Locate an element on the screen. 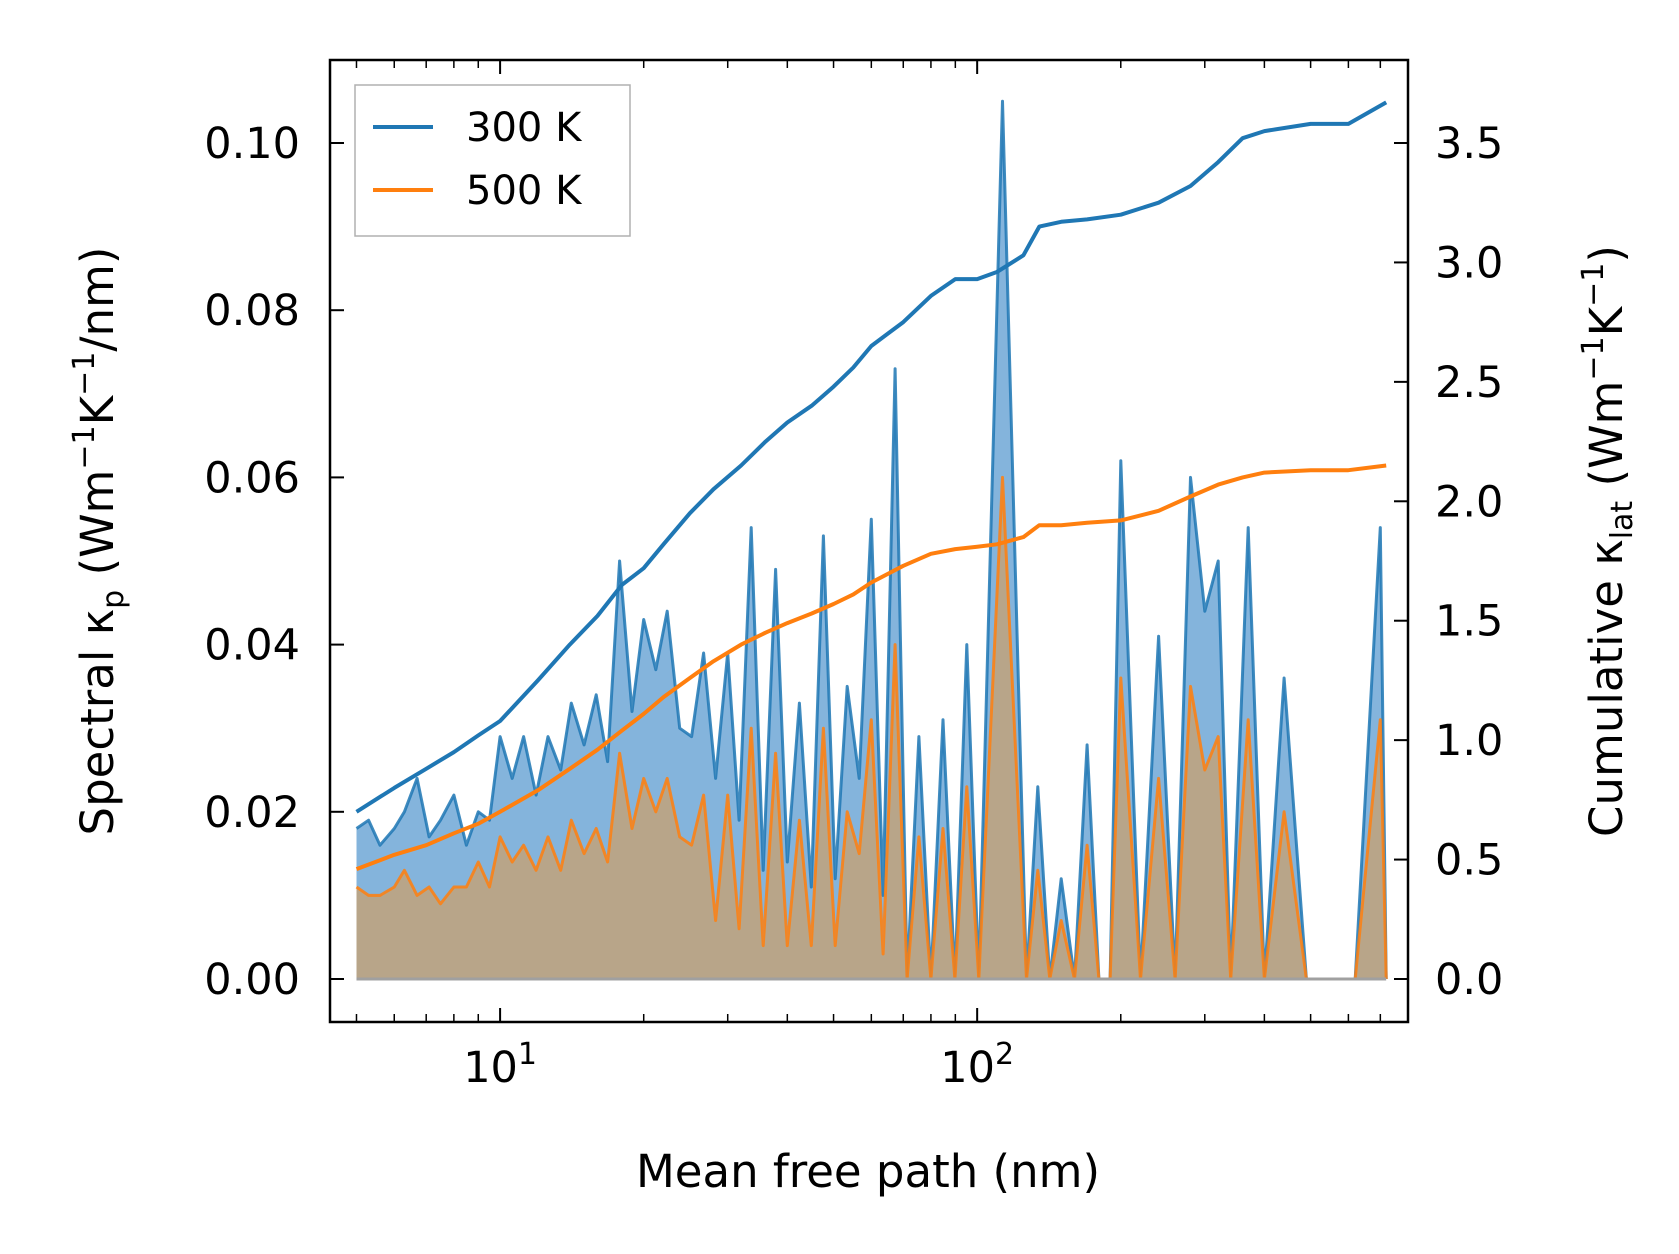 The image size is (1679, 1254). x-tick-label: 10² is located at coordinates (977, 1065).